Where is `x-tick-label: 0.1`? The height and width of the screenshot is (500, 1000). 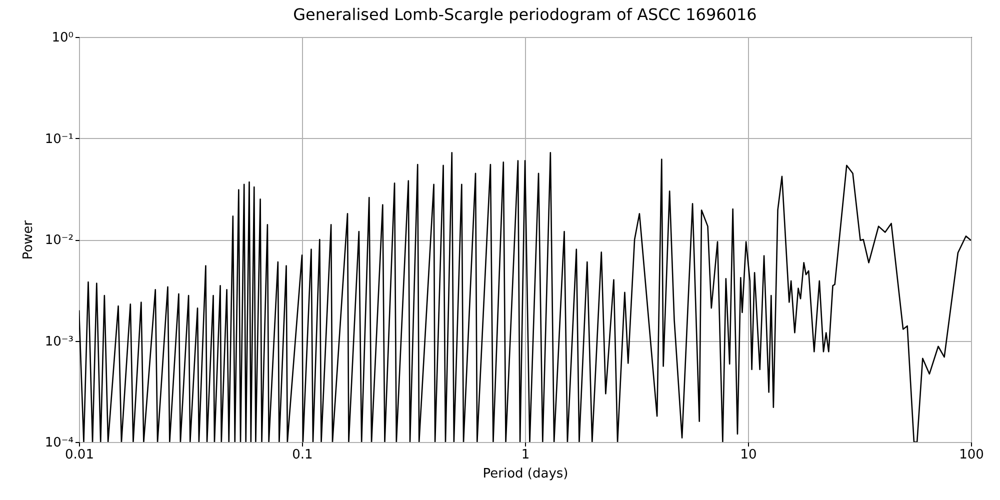
x-tick-label: 0.1 is located at coordinates (302, 455).